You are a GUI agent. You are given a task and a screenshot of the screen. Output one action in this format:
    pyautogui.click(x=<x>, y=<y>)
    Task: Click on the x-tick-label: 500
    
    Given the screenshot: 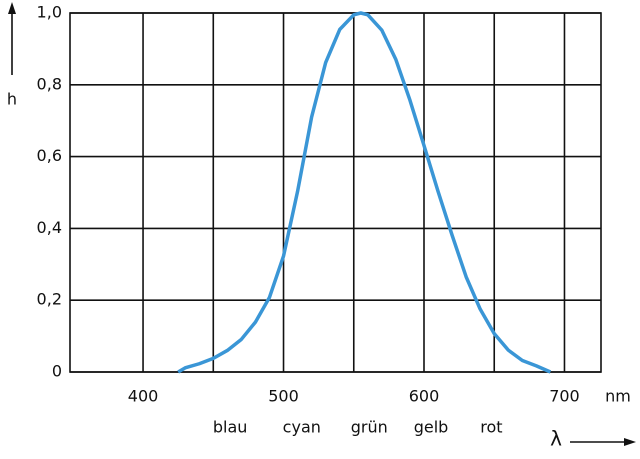 What is the action you would take?
    pyautogui.click(x=283, y=396)
    